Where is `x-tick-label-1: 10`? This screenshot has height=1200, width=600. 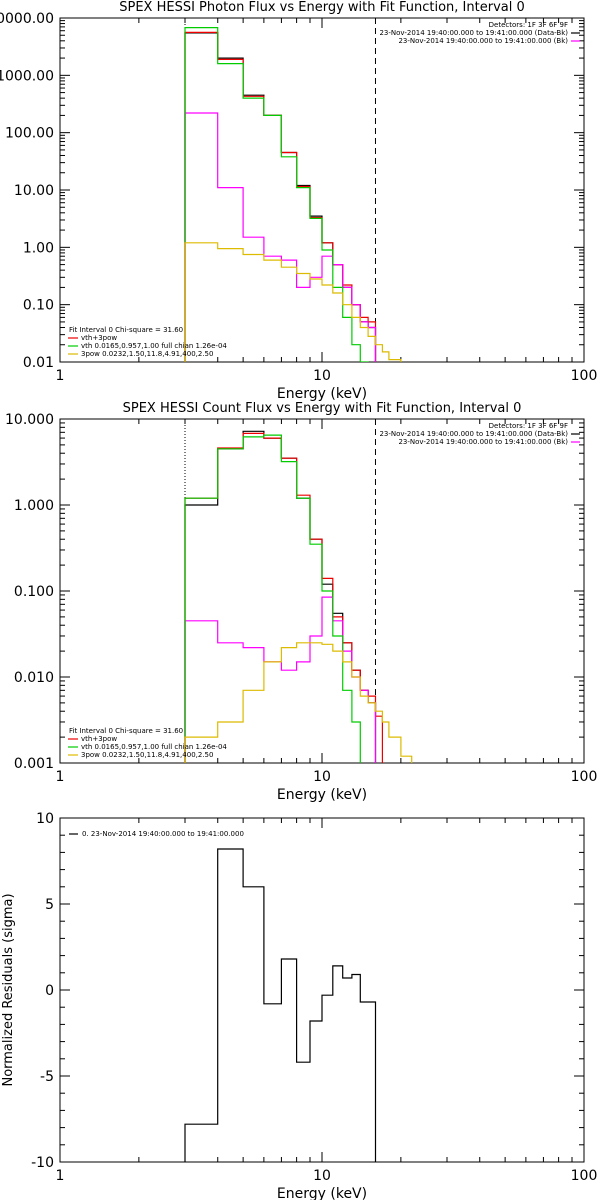 x-tick-label-1: 10 is located at coordinates (322, 777).